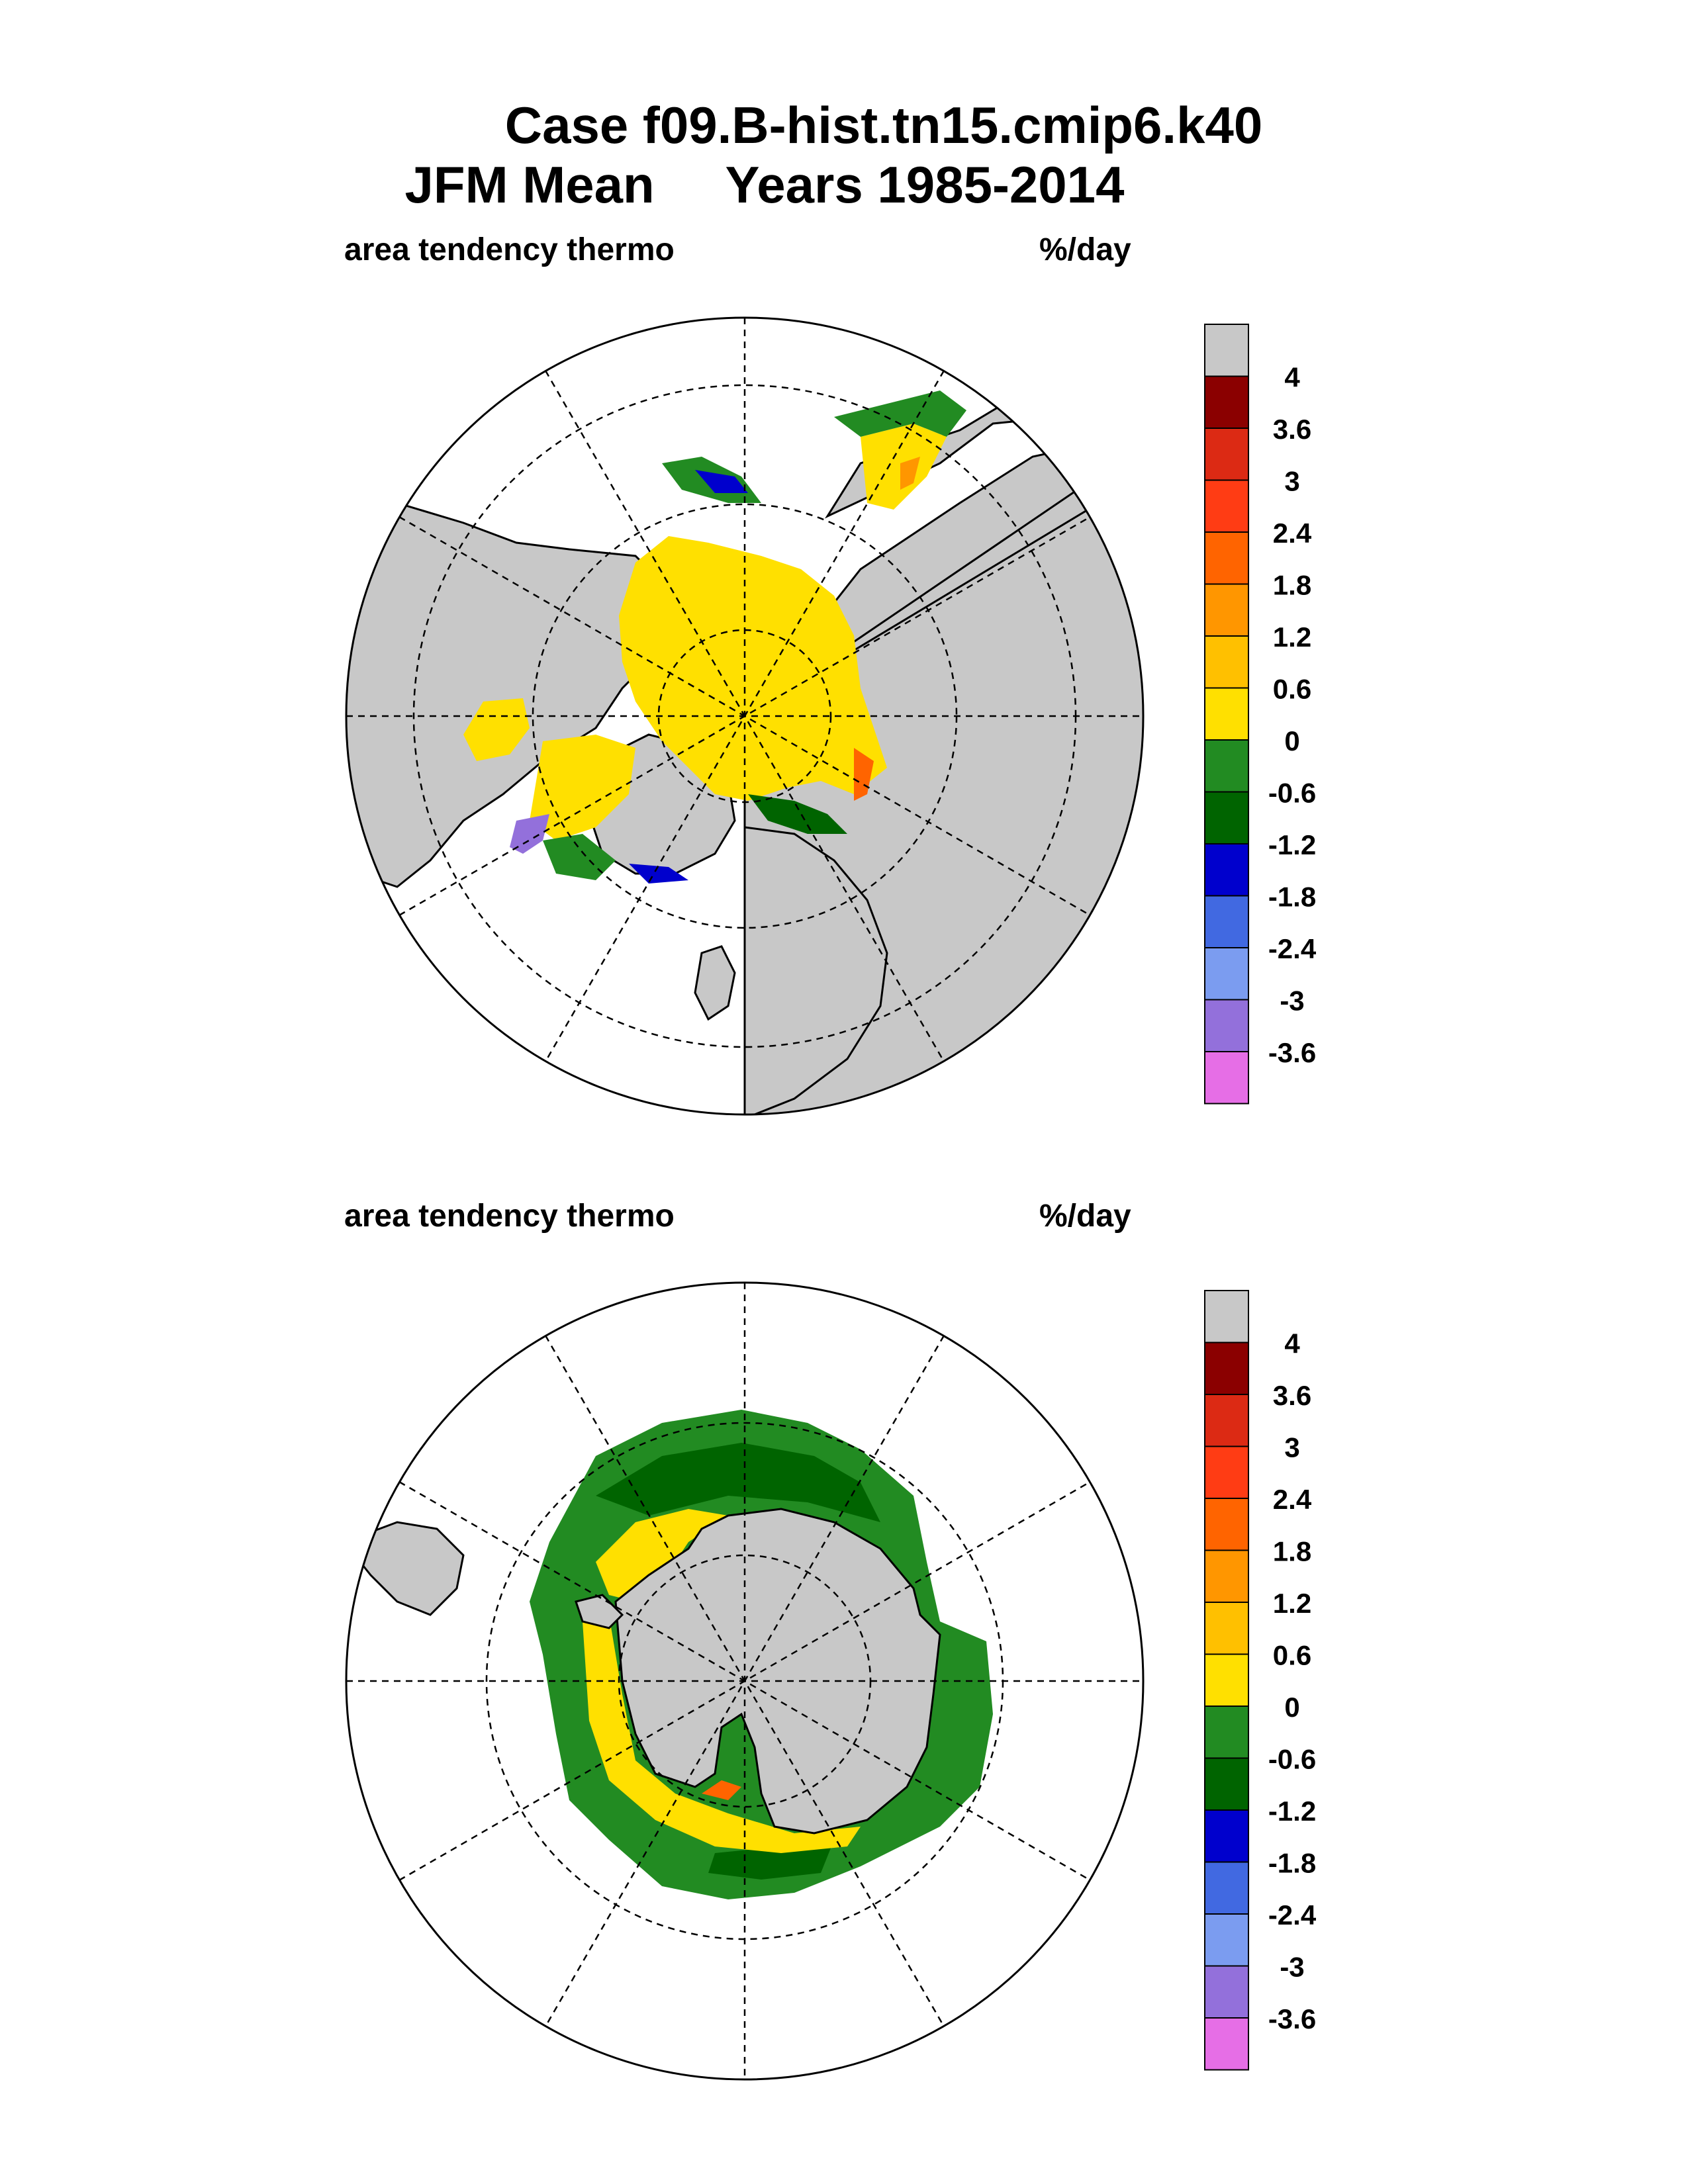  What do you see at coordinates (1292, 1760) in the screenshot?
I see `south-colorbar-label: -0.6` at bounding box center [1292, 1760].